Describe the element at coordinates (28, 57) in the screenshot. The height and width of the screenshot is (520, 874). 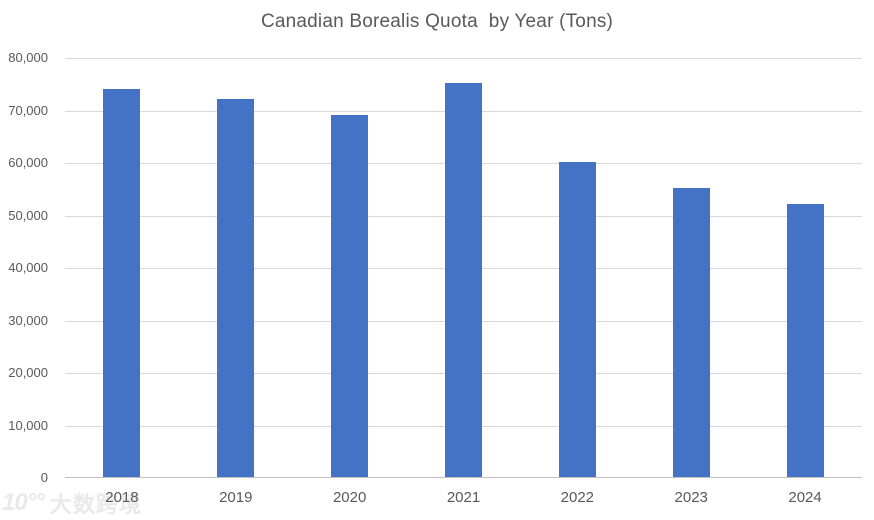
I see `y-tick-label: 80,000` at that location.